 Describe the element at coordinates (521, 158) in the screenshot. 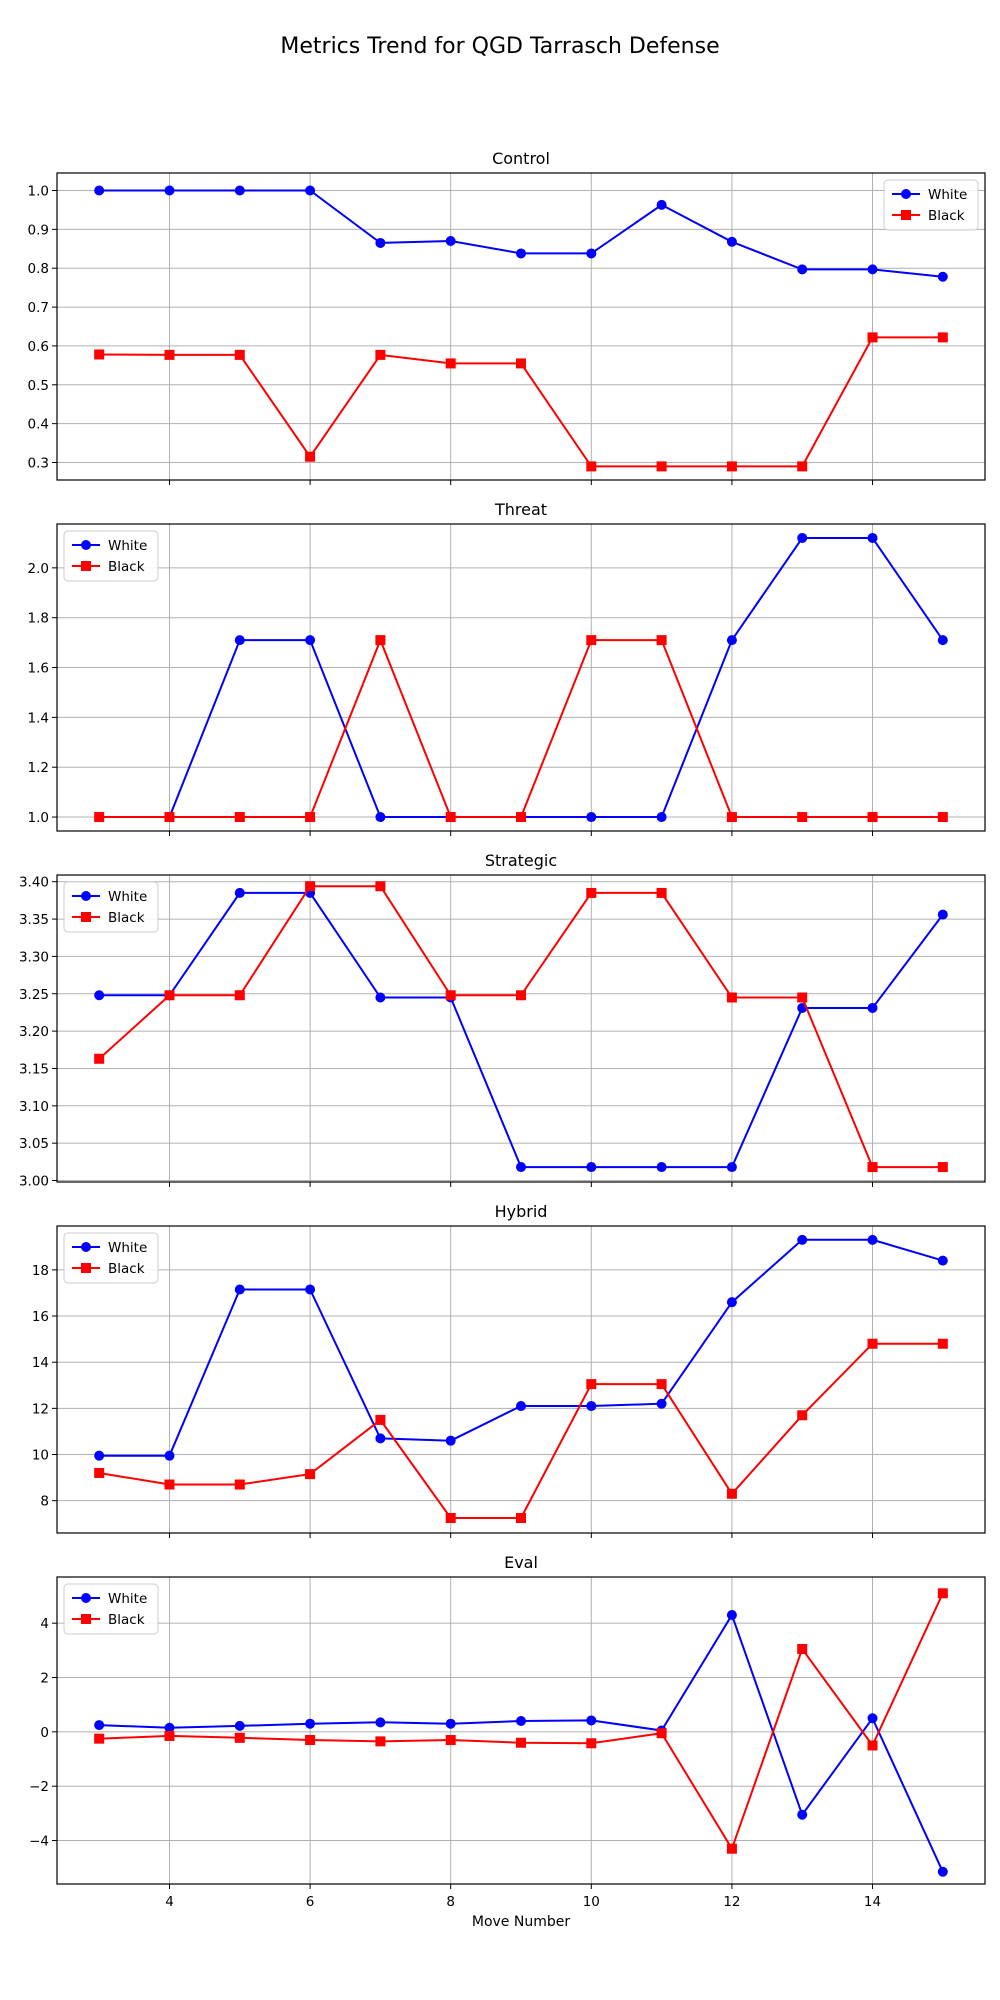

I see `subplot-title: Control` at that location.